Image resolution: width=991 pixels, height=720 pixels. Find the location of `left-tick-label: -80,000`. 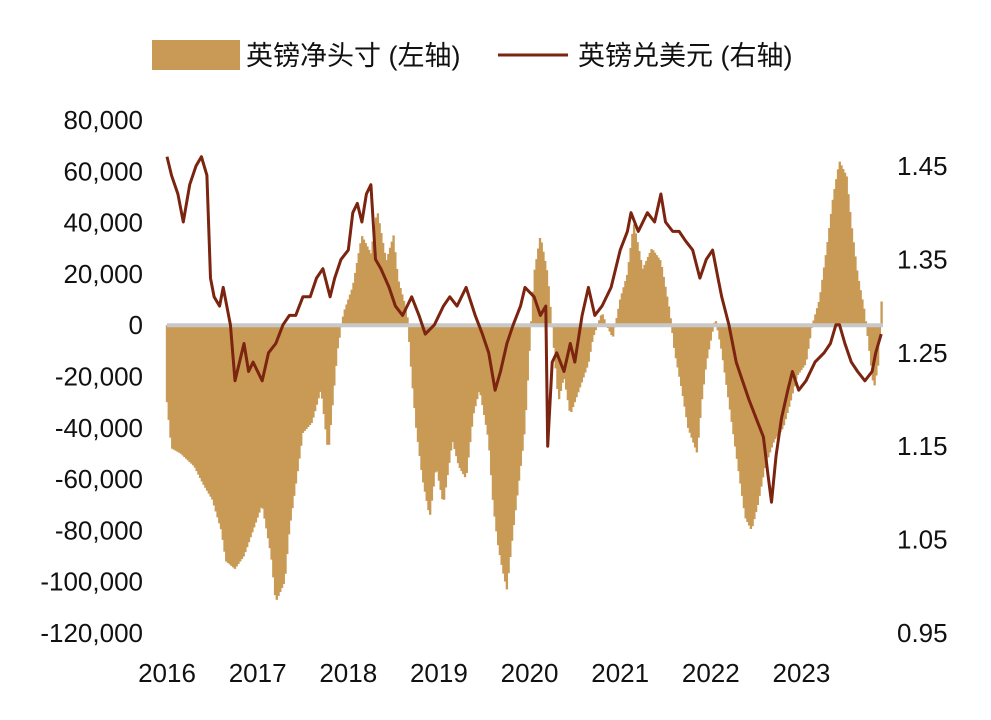

left-tick-label: -80,000 is located at coordinates (99, 530).